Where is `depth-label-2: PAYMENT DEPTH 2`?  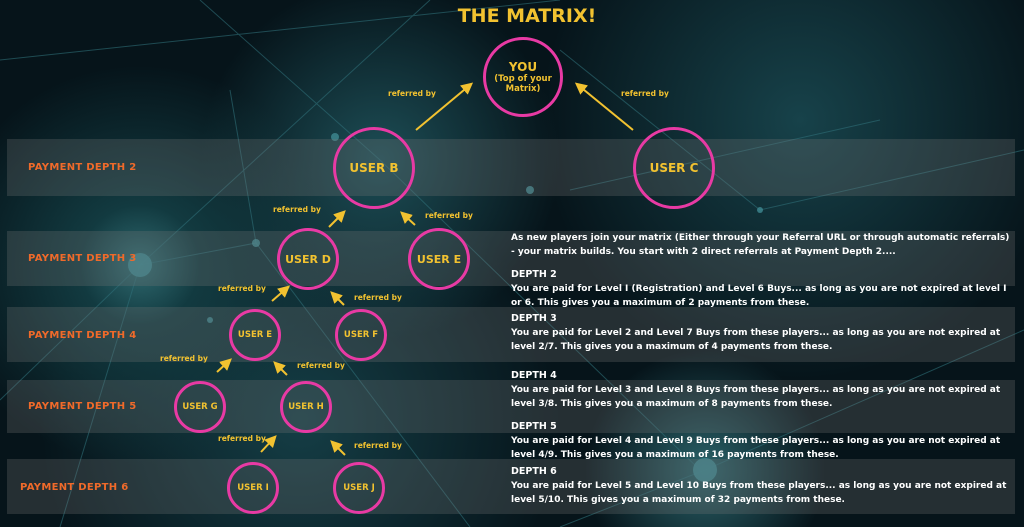
depth-label-2: PAYMENT DEPTH 2 is located at coordinates (82, 167).